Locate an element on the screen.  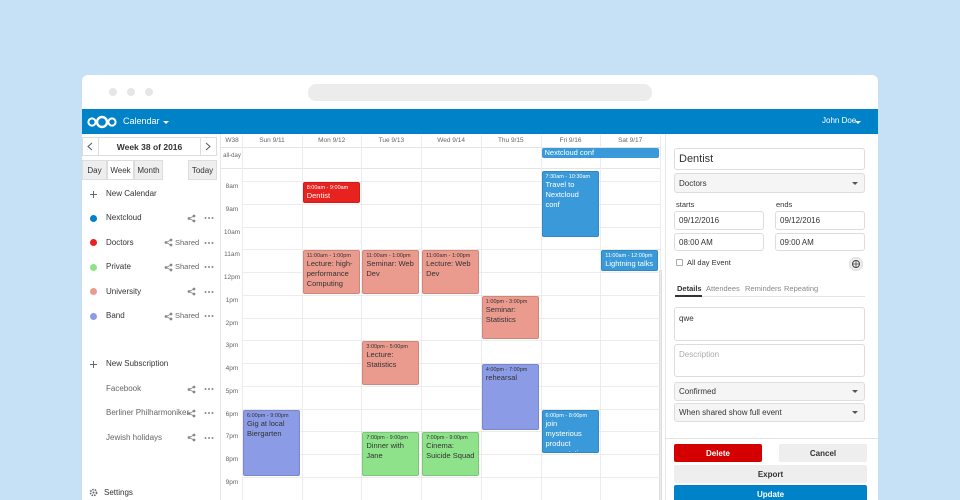
app-name: Calendar is located at coordinates (141, 121).